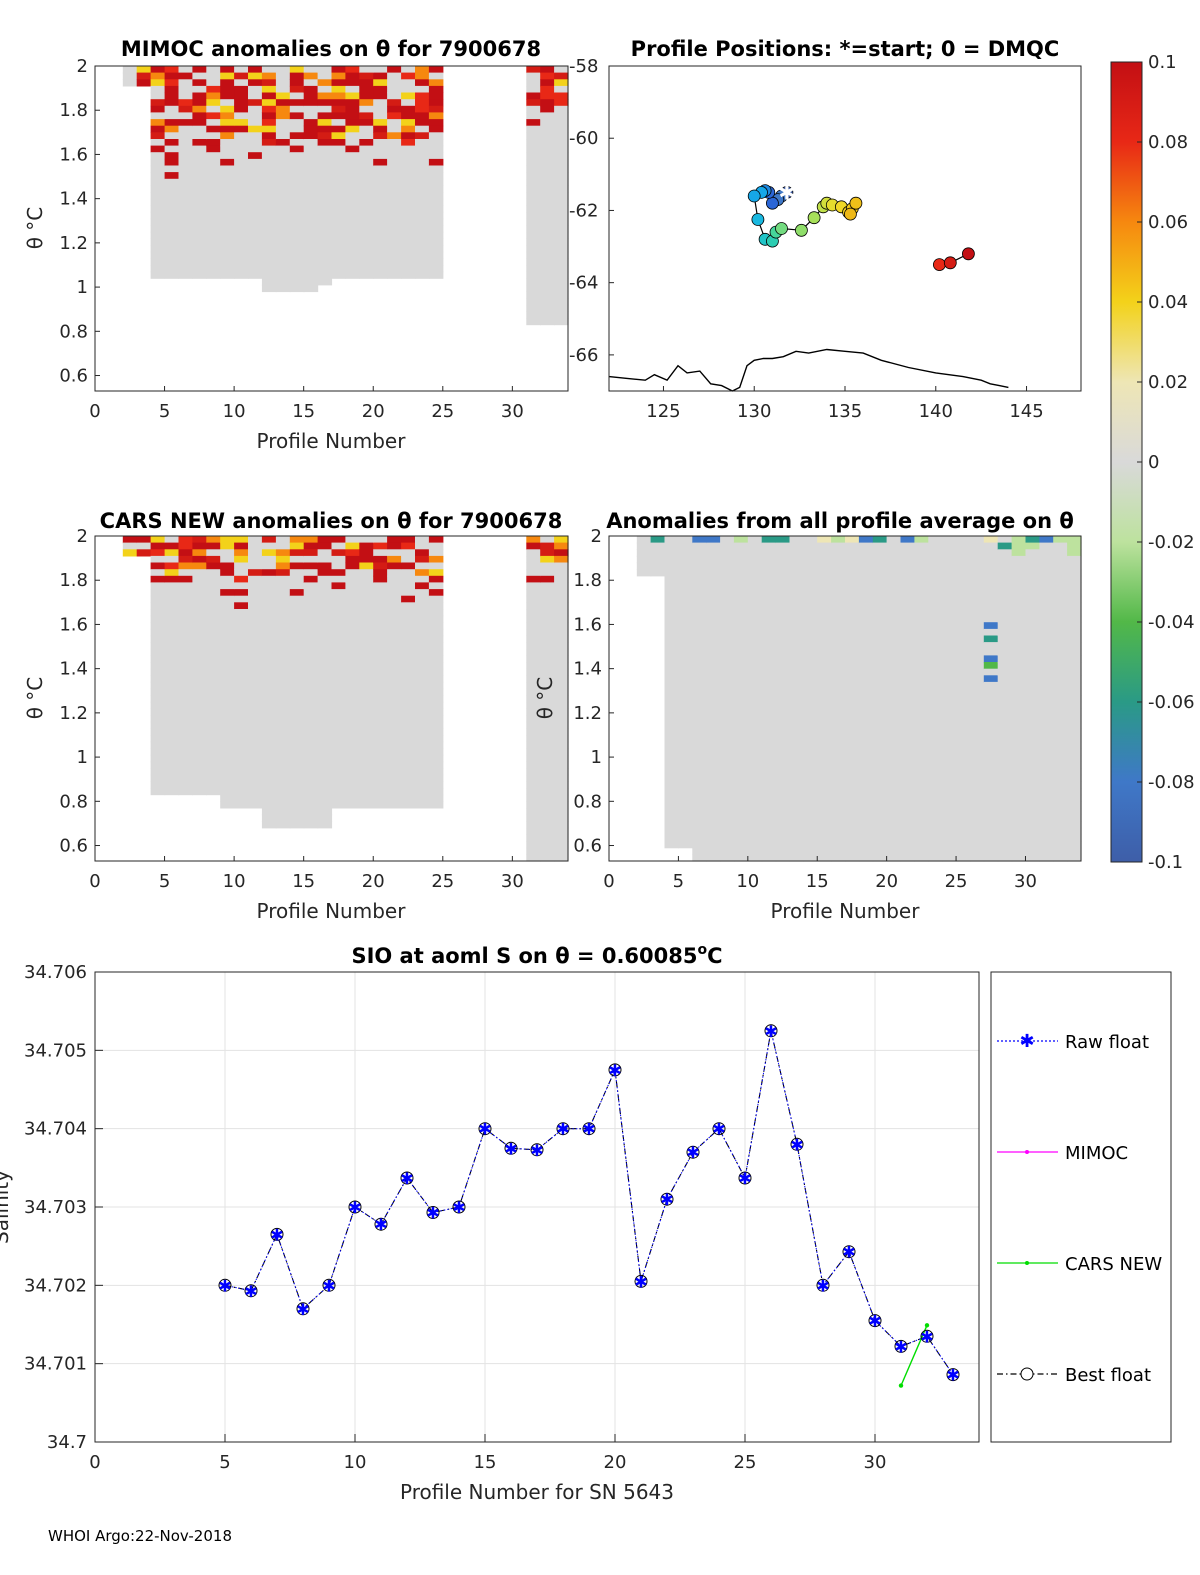 This screenshot has height=1575, width=1200. Describe the element at coordinates (950, 263) in the screenshot. I see `position-point` at that location.